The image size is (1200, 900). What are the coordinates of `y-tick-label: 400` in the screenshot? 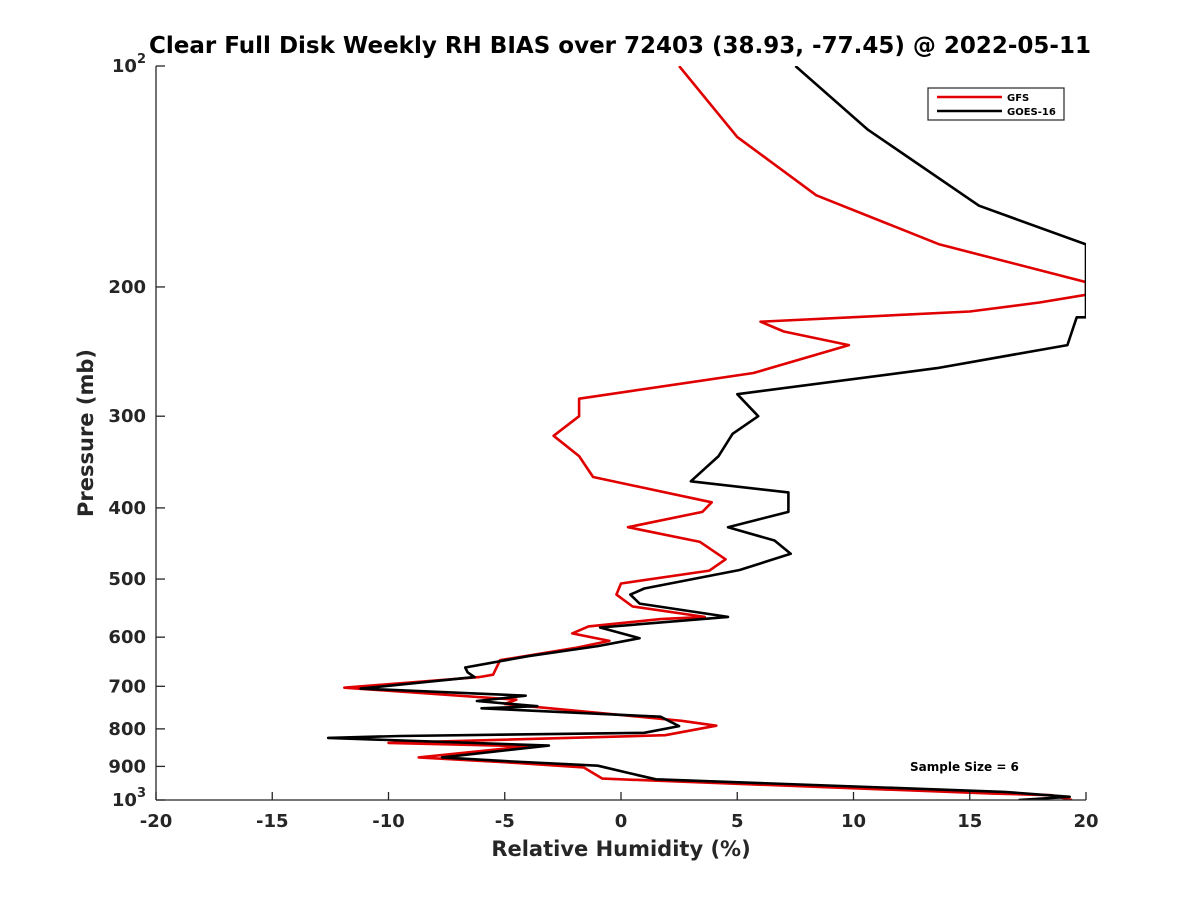 It's located at (127, 508).